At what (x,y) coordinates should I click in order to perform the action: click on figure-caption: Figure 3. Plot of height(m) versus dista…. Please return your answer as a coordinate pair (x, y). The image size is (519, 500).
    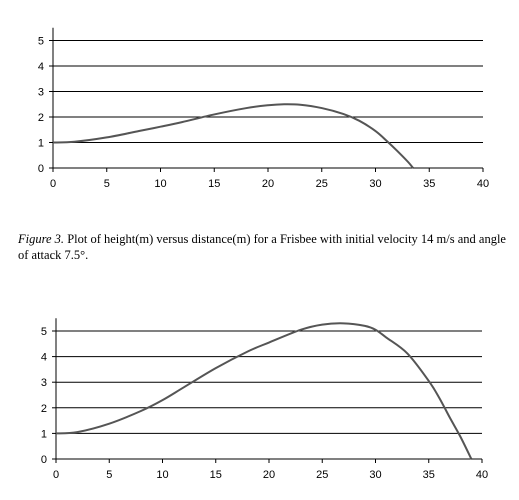
    Looking at the image, I should click on (263, 247).